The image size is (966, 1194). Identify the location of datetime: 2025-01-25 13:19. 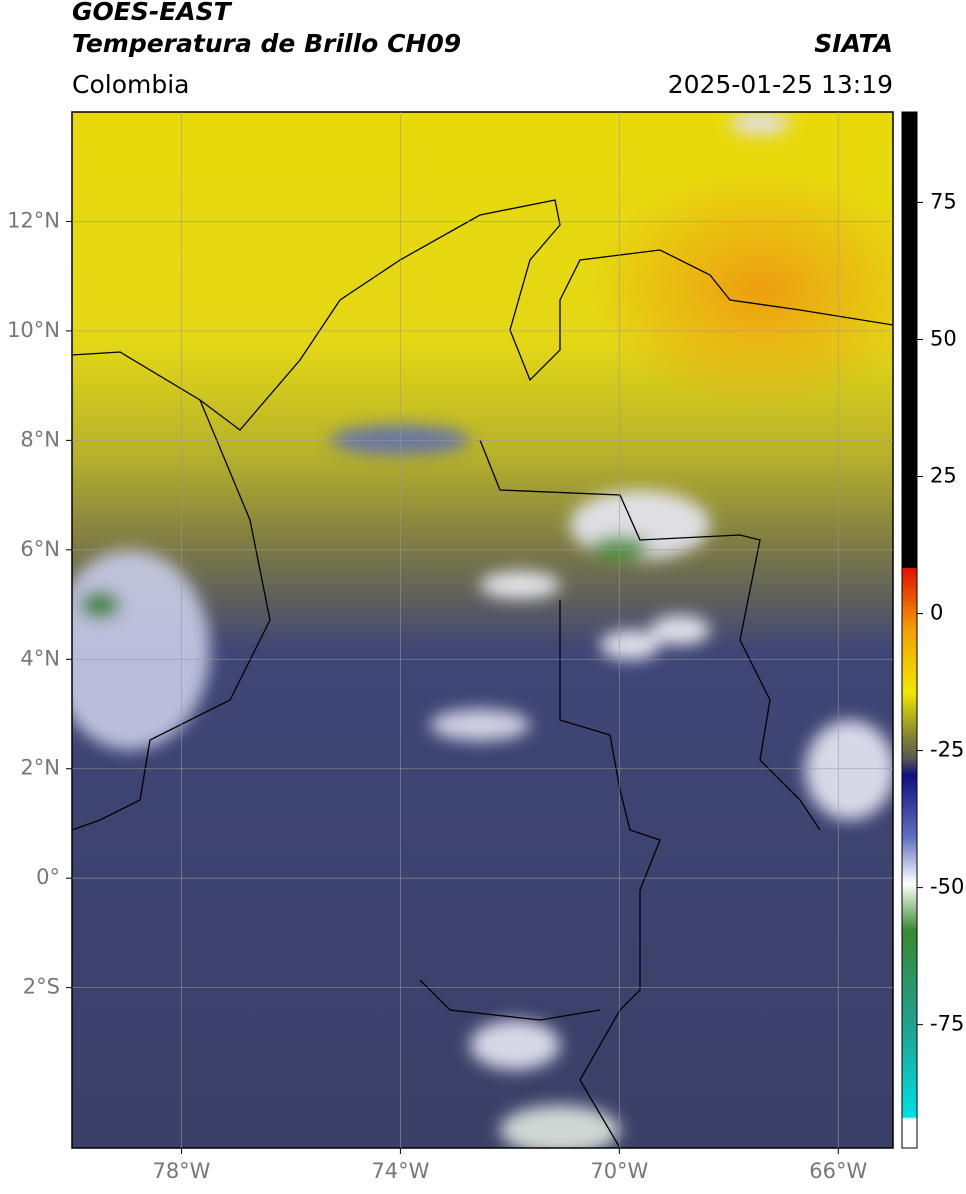
(780, 84).